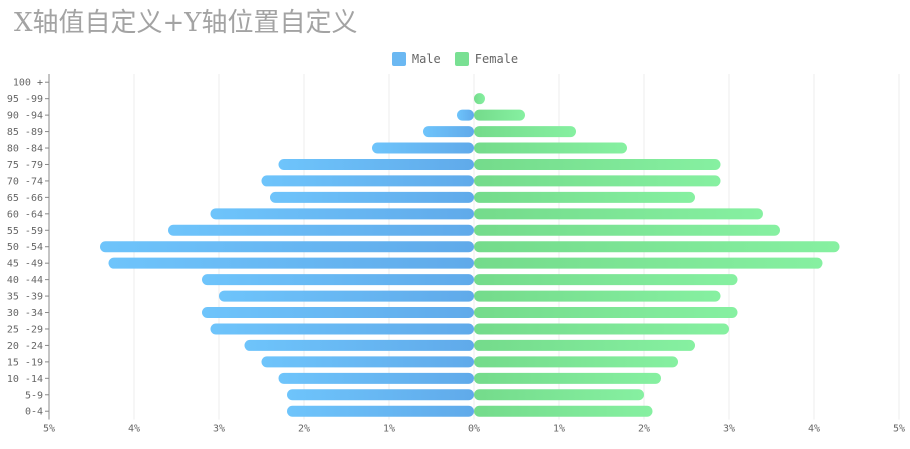  I want to click on y-tick-label: 15 -19, so click(25, 362).